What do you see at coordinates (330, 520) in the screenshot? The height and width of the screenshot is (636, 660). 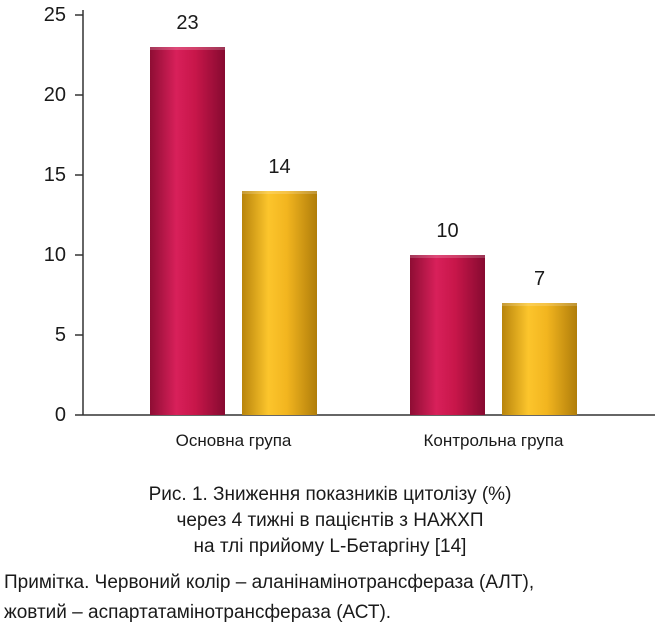 I see `figure-caption-line-2: через 4 тижні в пацієнтів з НАЖХП` at bounding box center [330, 520].